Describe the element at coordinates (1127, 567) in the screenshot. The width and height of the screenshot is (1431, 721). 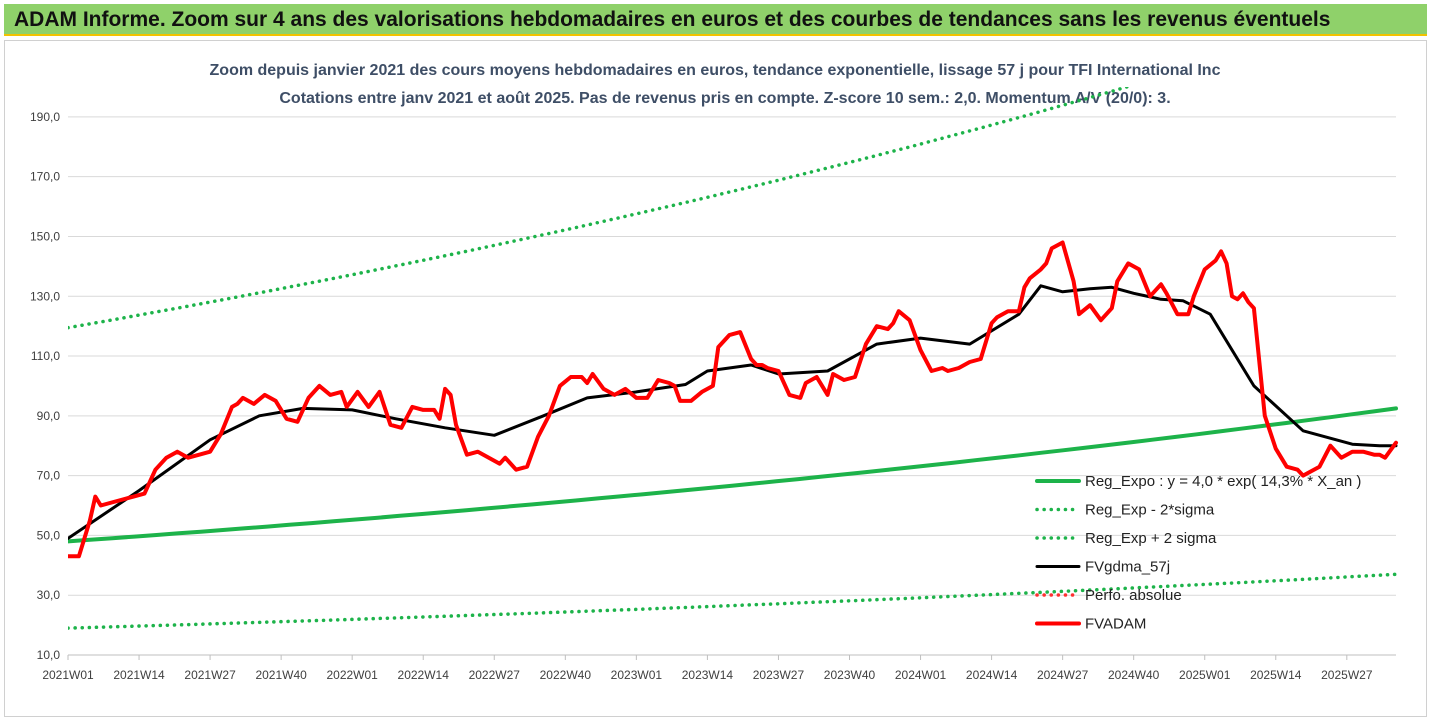
I see `legend-label: FVgdma_57j` at that location.